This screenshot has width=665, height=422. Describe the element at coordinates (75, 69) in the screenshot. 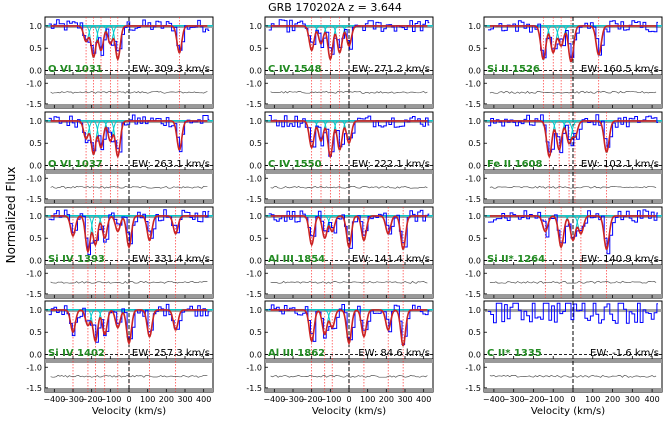

I see `ion-label: O VI 1031` at that location.